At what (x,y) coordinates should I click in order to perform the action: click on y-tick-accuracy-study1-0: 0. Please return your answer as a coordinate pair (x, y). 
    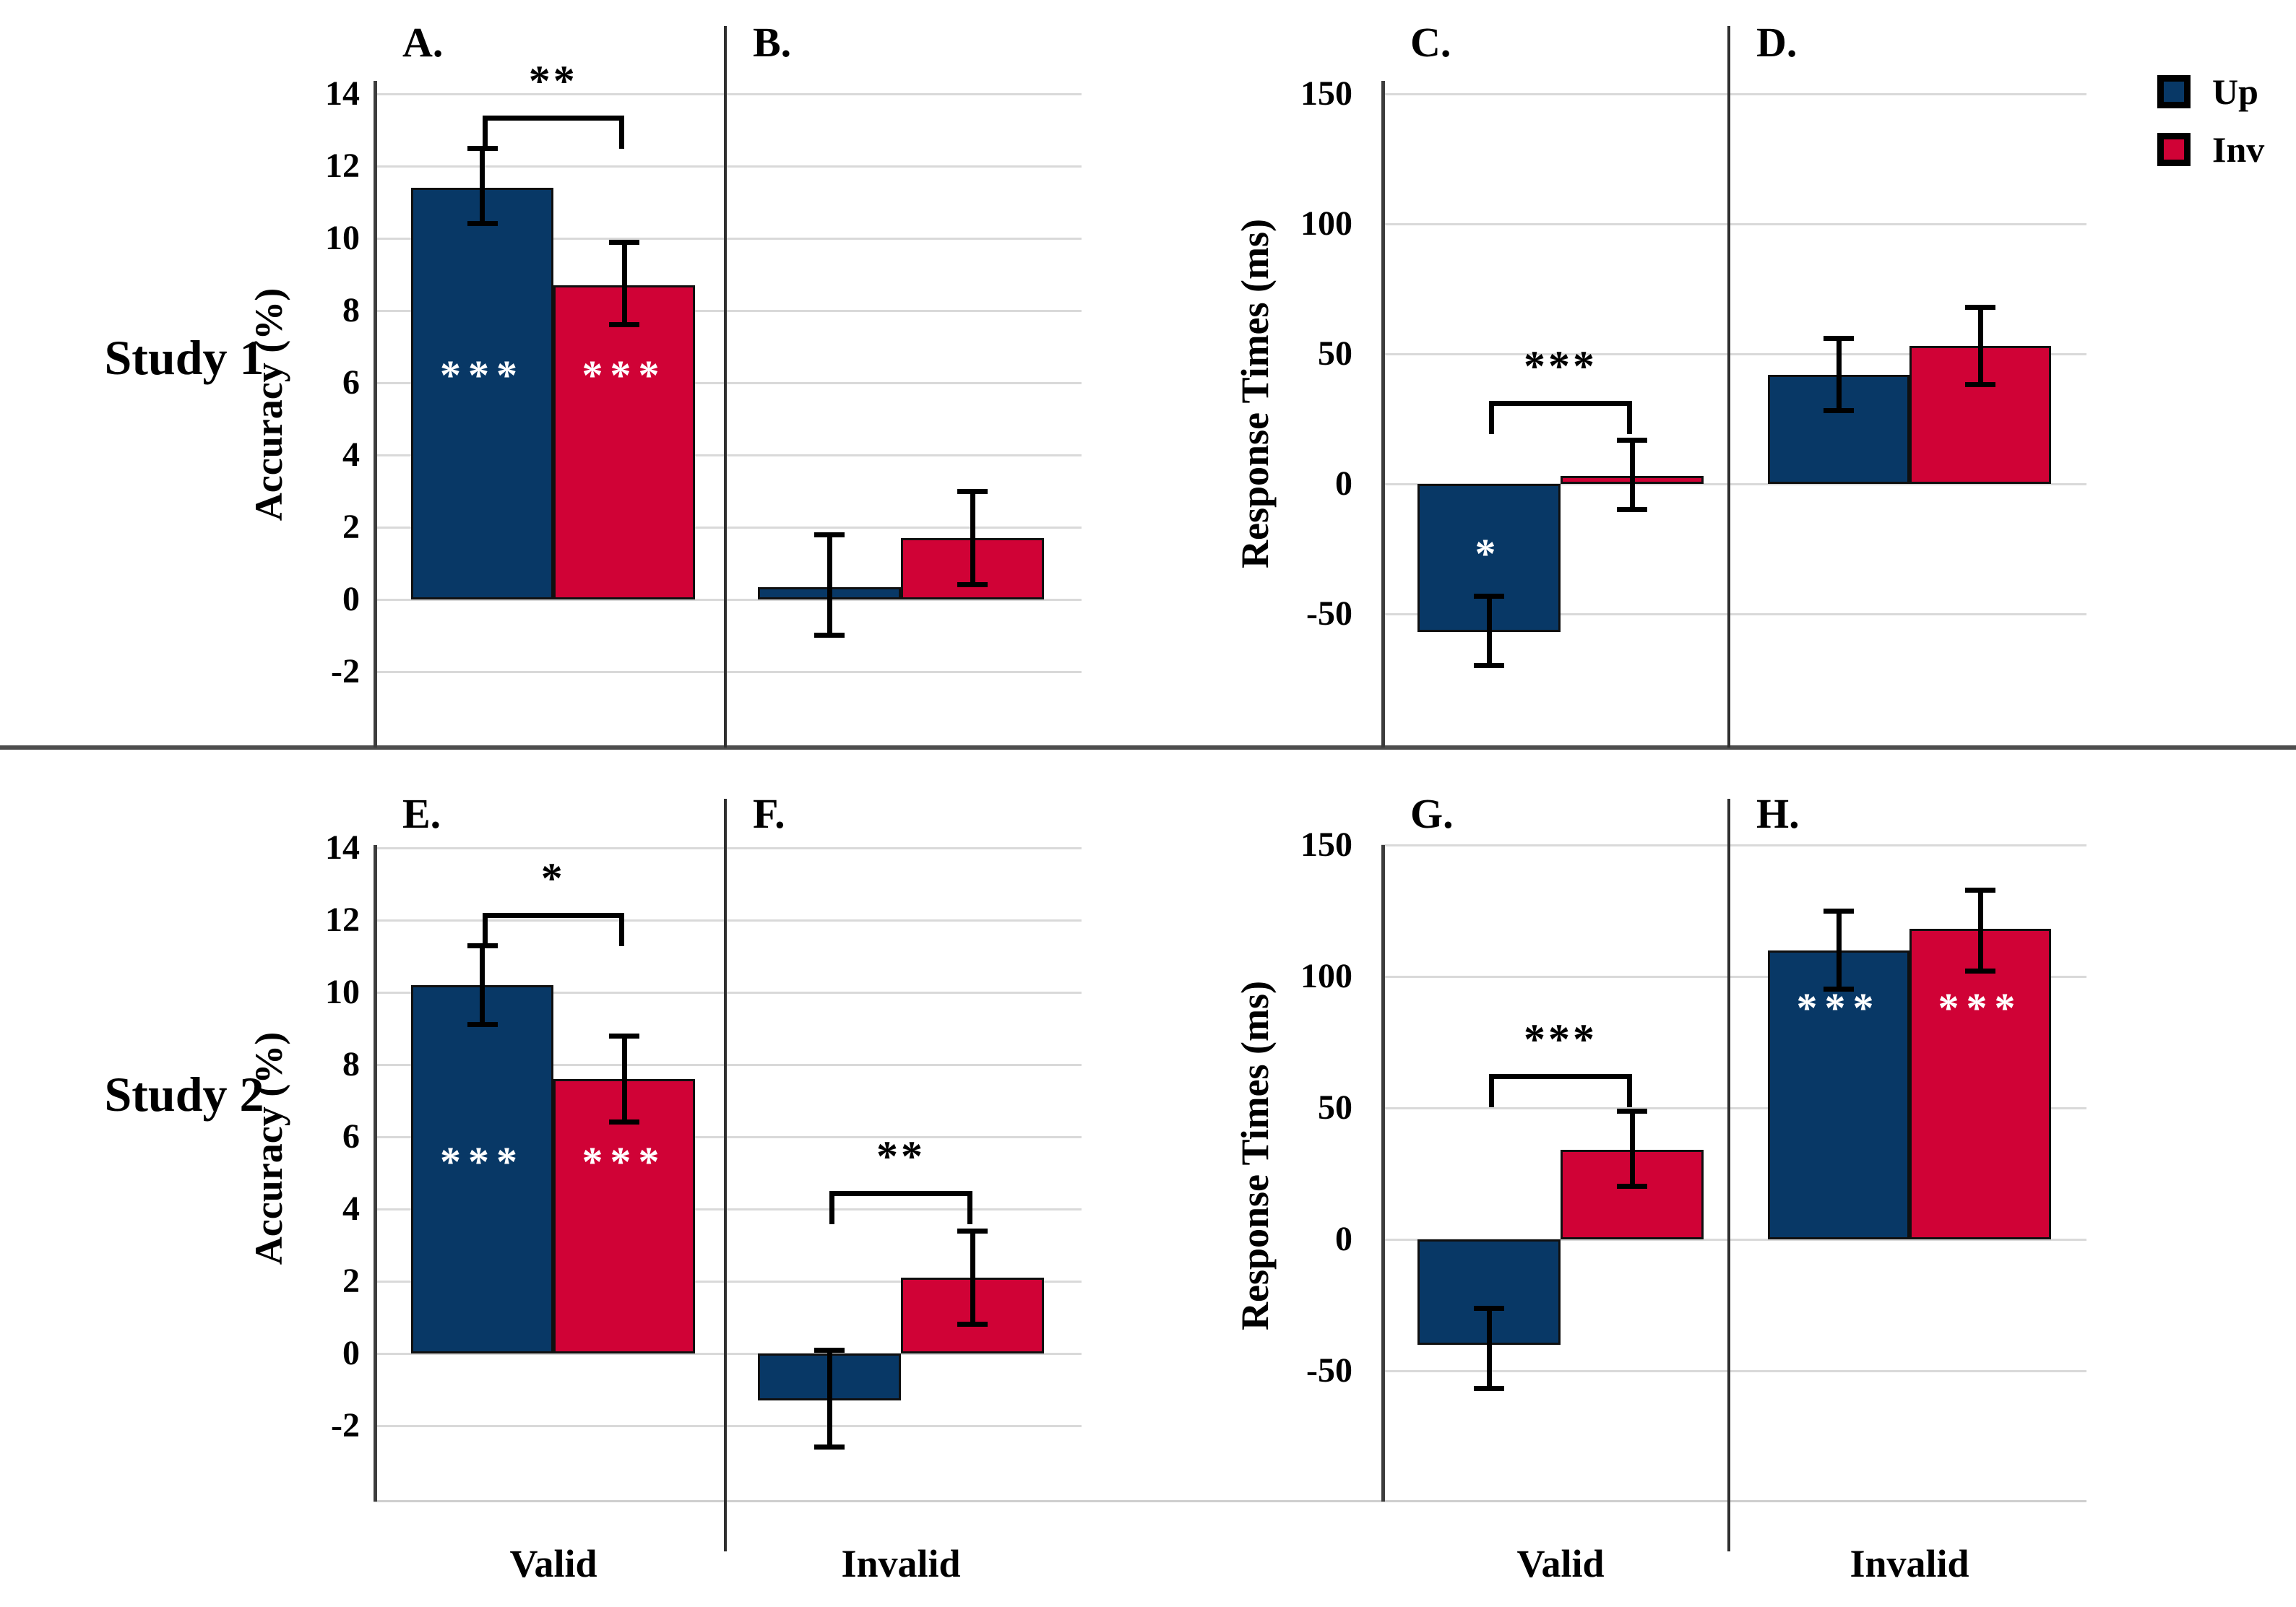
    Looking at the image, I should click on (351, 599).